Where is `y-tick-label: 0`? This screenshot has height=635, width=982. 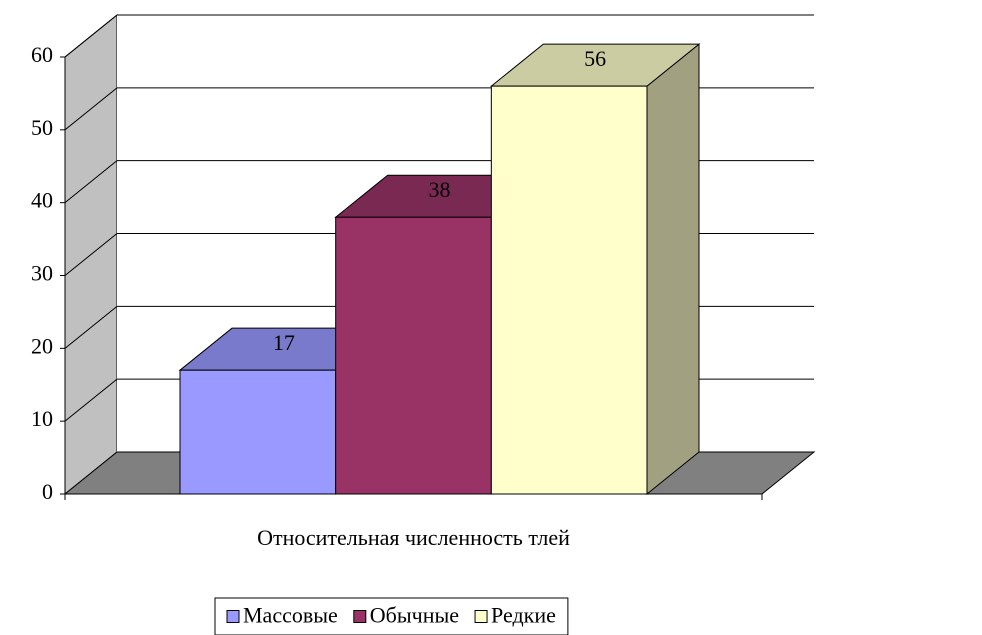
y-tick-label: 0 is located at coordinates (47, 491).